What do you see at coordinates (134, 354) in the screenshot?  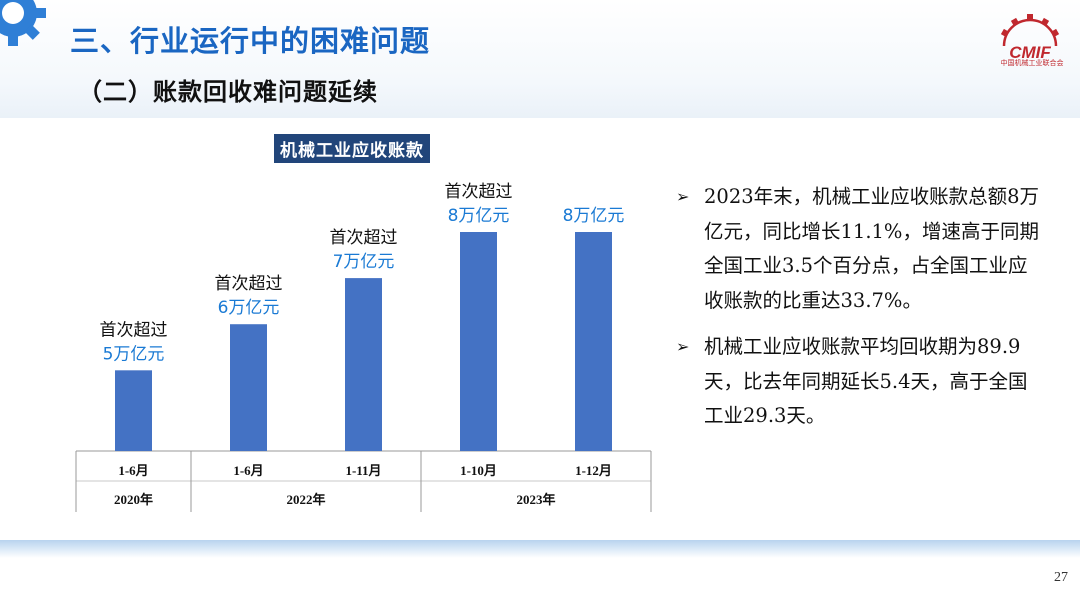 I see `data-label: 5万亿元` at bounding box center [134, 354].